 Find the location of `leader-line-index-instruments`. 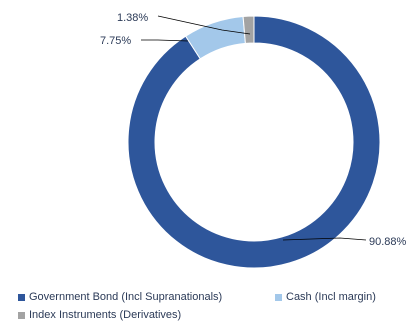

leader-line-index-instruments is located at coordinates (204, 25).